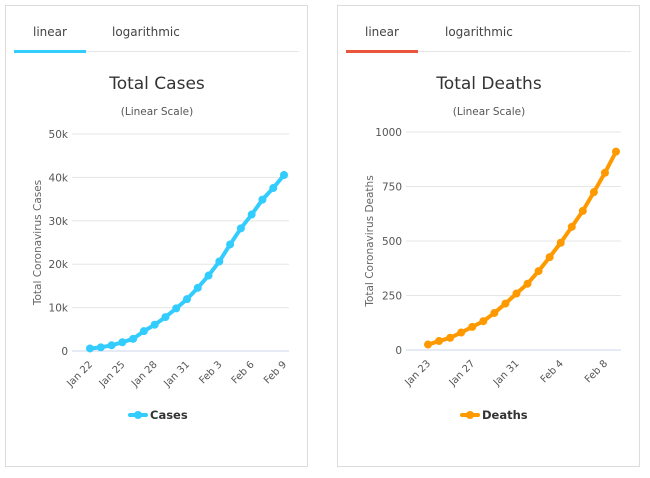 The width and height of the screenshot is (650, 478). What do you see at coordinates (210, 372) in the screenshot?
I see `x-tick-label: Feb 3` at bounding box center [210, 372].